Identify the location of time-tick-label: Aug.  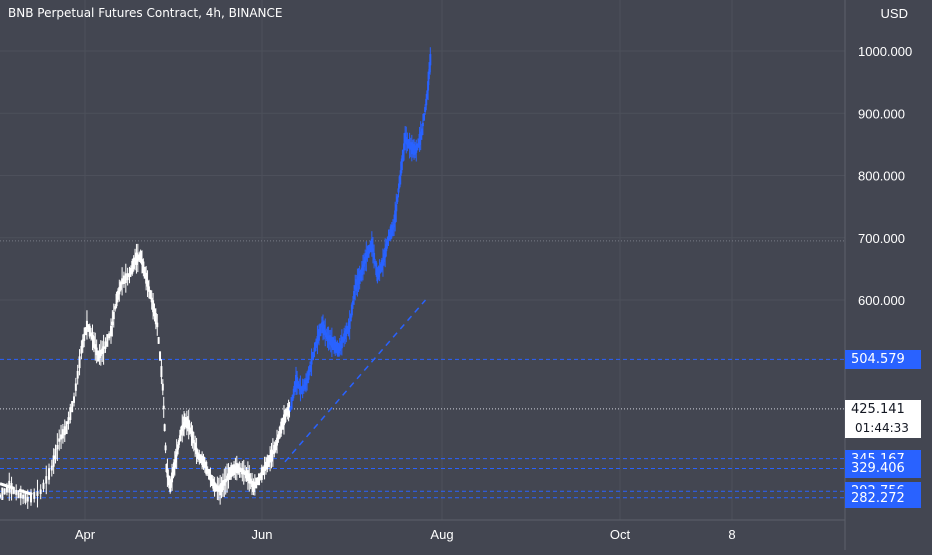
(441, 534).